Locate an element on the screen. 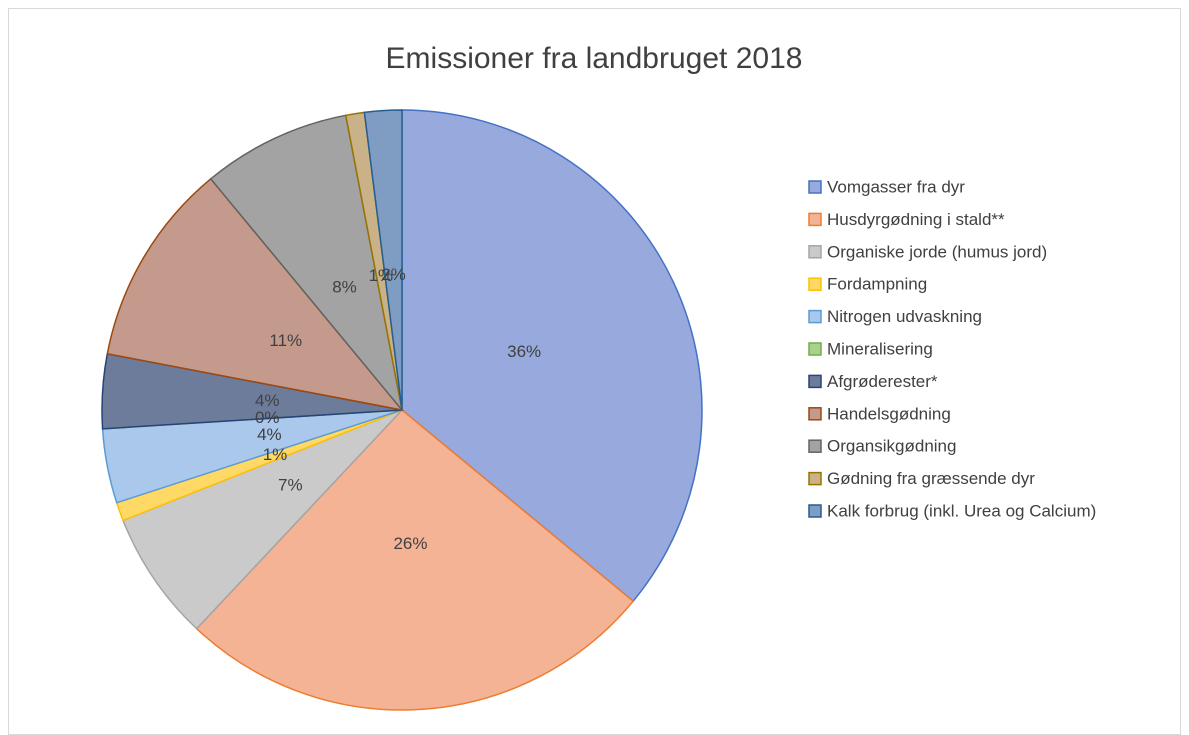  legend-label: Handelsgødning is located at coordinates (889, 413).